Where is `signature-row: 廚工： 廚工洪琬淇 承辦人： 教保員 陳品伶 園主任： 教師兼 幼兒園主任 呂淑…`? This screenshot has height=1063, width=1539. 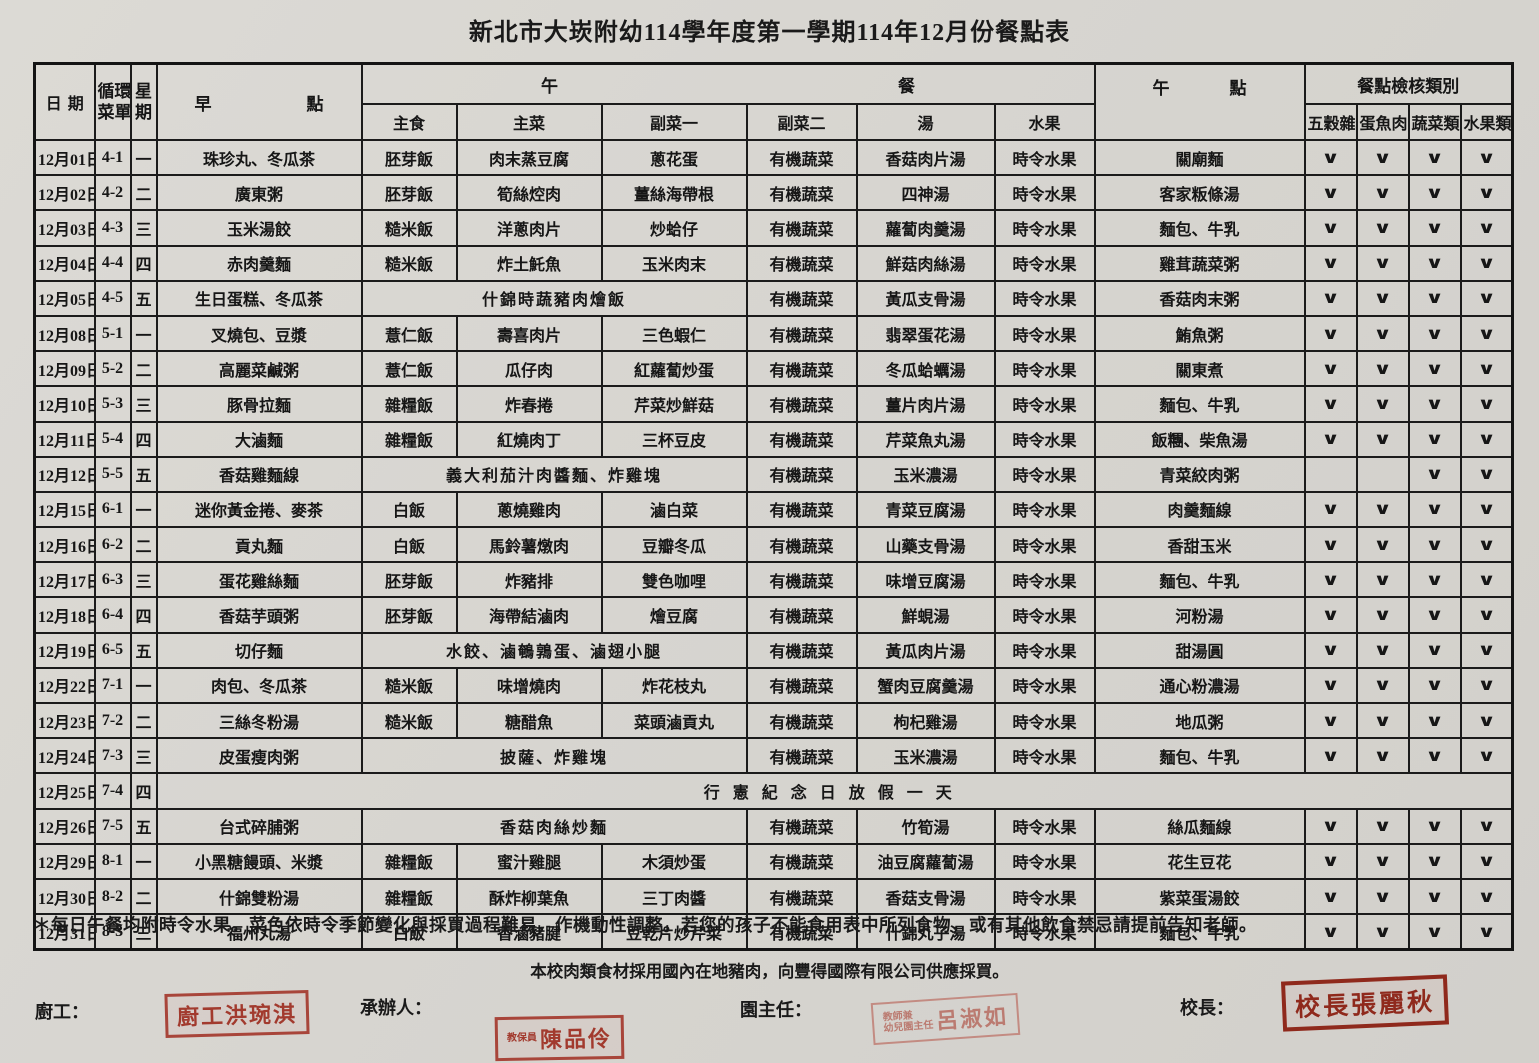
signature-row: 廚工： 廚工洪琬淇 承辦人： 教保員 陳品伶 園主任： 教師兼 幼兒園主任 呂淑… is located at coordinates (769, 1018).